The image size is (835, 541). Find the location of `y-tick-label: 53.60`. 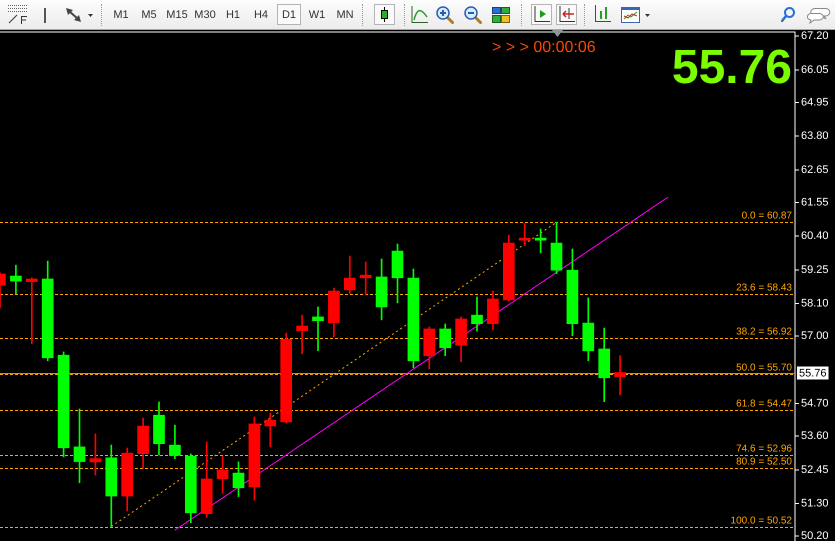

y-tick-label: 53.60 is located at coordinates (815, 436).